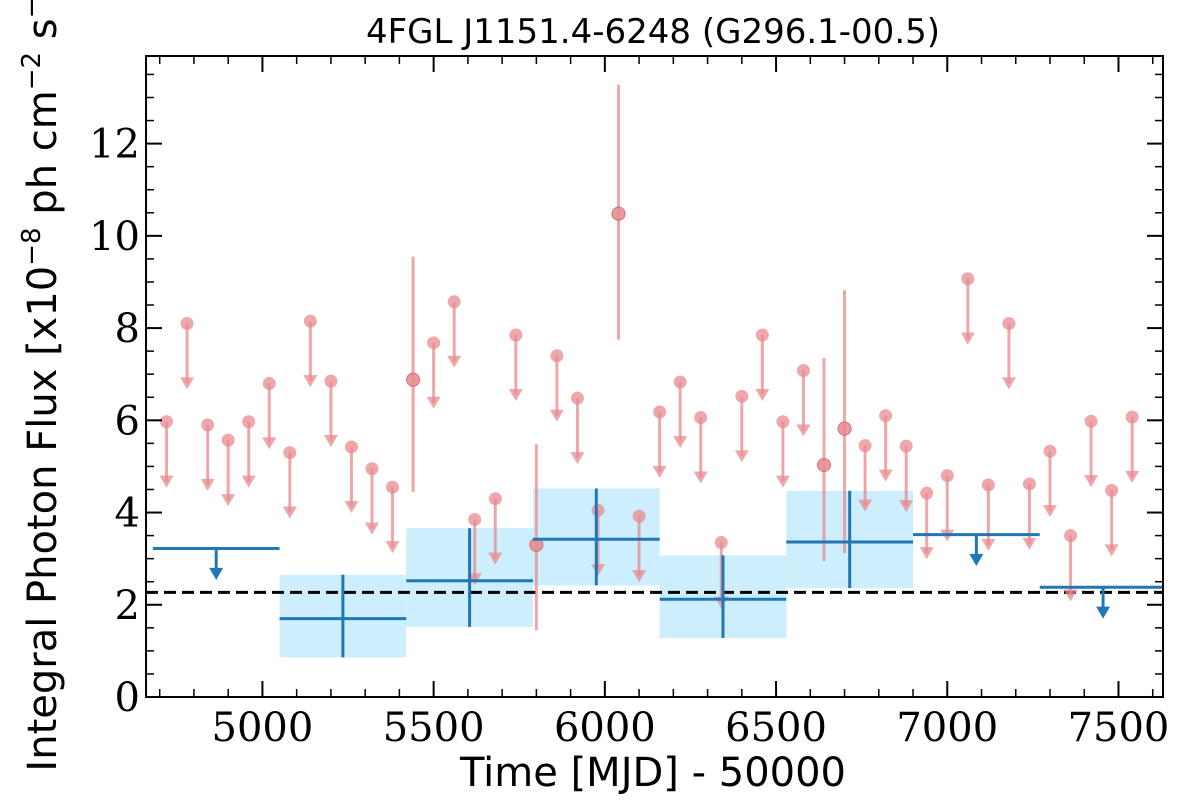  I want to click on y-tick-label: 6, so click(127, 421).